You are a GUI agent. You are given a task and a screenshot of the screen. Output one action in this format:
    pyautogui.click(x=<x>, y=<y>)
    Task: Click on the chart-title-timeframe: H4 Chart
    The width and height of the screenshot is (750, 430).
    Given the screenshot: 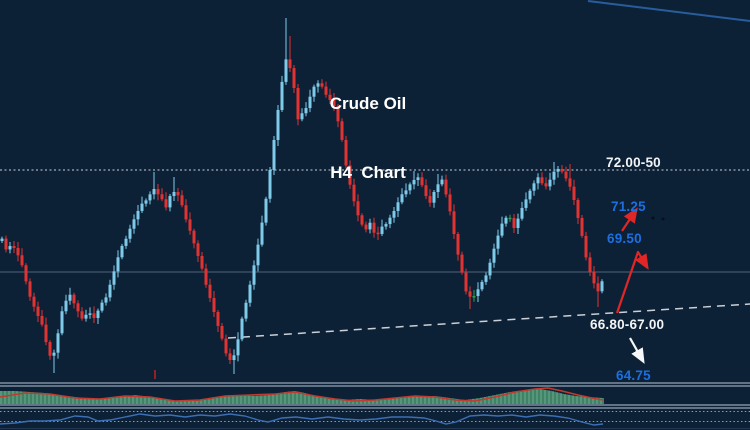 What is the action you would take?
    pyautogui.click(x=368, y=172)
    